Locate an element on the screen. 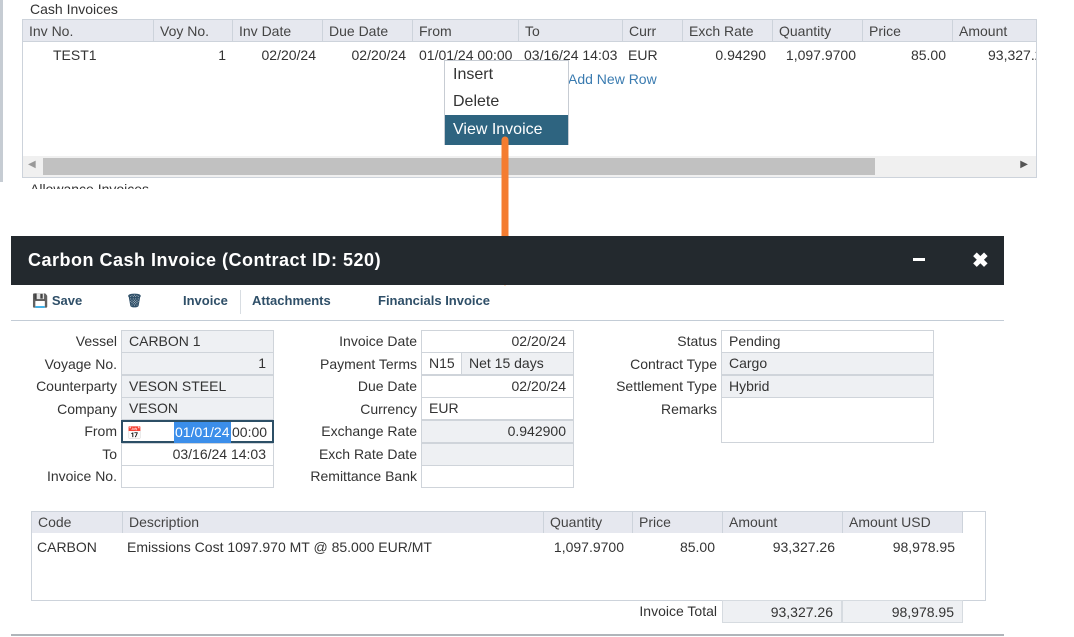  cell-inv-no: TEST1 is located at coordinates (75, 55).